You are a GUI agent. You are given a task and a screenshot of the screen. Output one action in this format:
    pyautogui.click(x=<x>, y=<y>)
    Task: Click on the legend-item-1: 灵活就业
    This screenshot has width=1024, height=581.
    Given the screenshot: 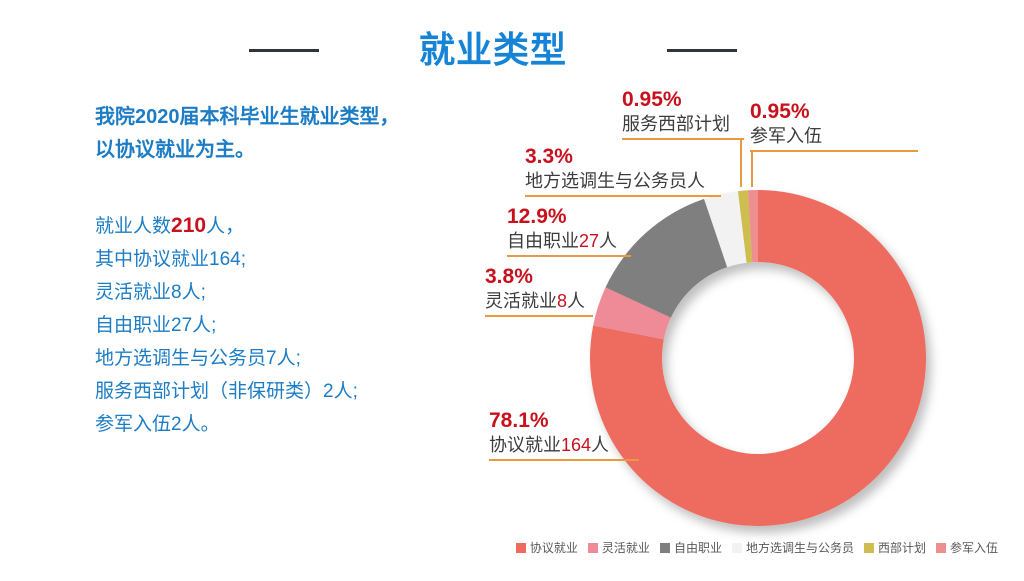 What is the action you would take?
    pyautogui.click(x=618, y=547)
    